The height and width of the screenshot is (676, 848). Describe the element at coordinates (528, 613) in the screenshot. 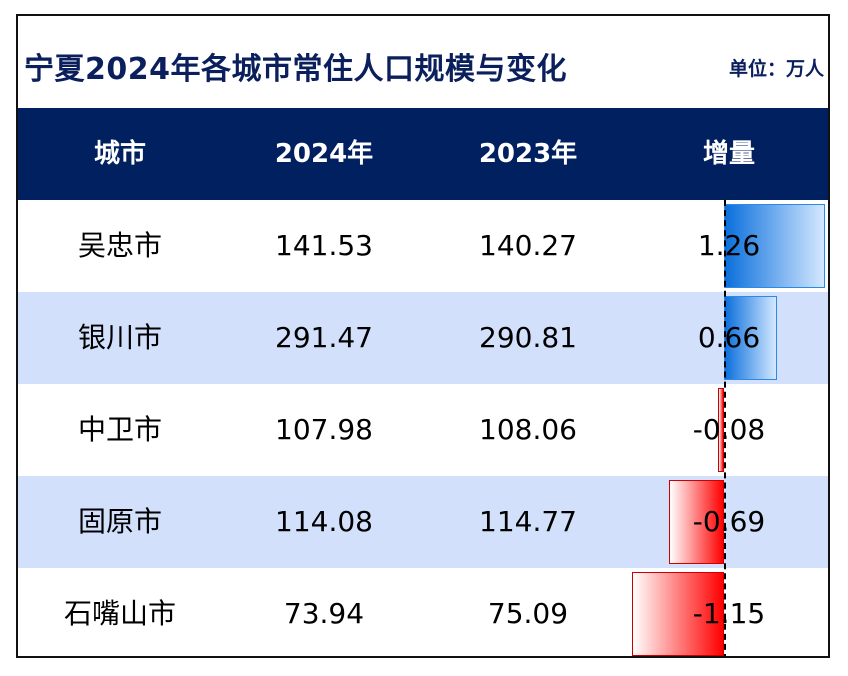

I see `value-2023-cell: 75.09` at that location.